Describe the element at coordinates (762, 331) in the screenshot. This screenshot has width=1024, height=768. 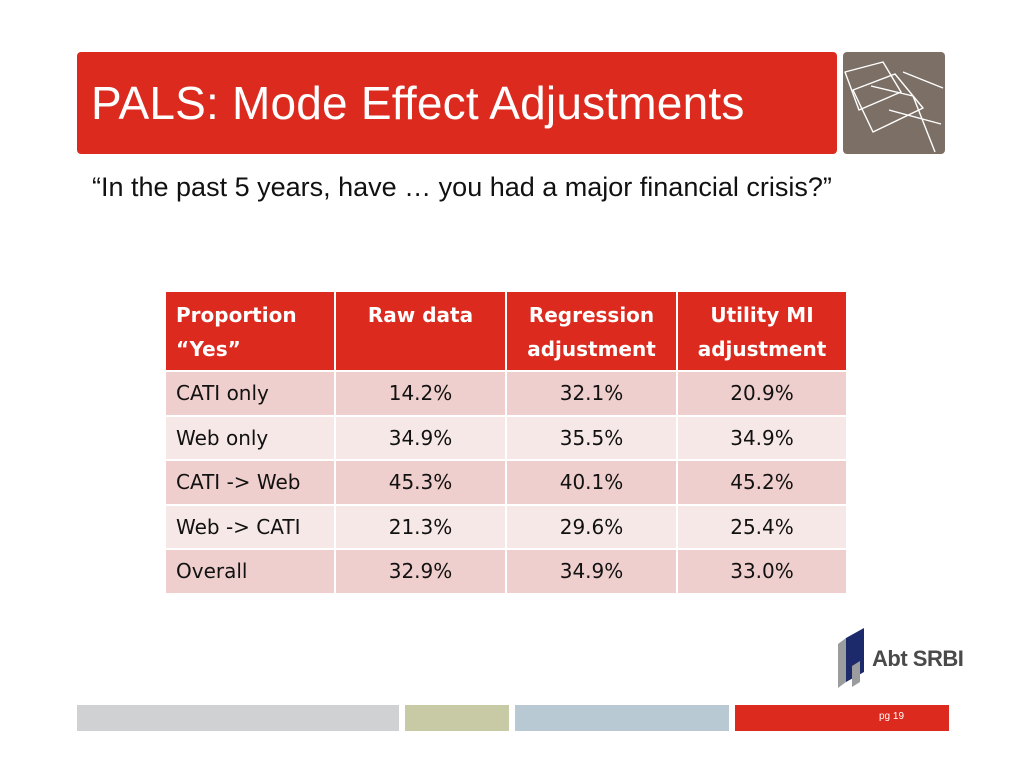
I see `header-utility-mi-adjustment: Utility MI adjustment` at that location.